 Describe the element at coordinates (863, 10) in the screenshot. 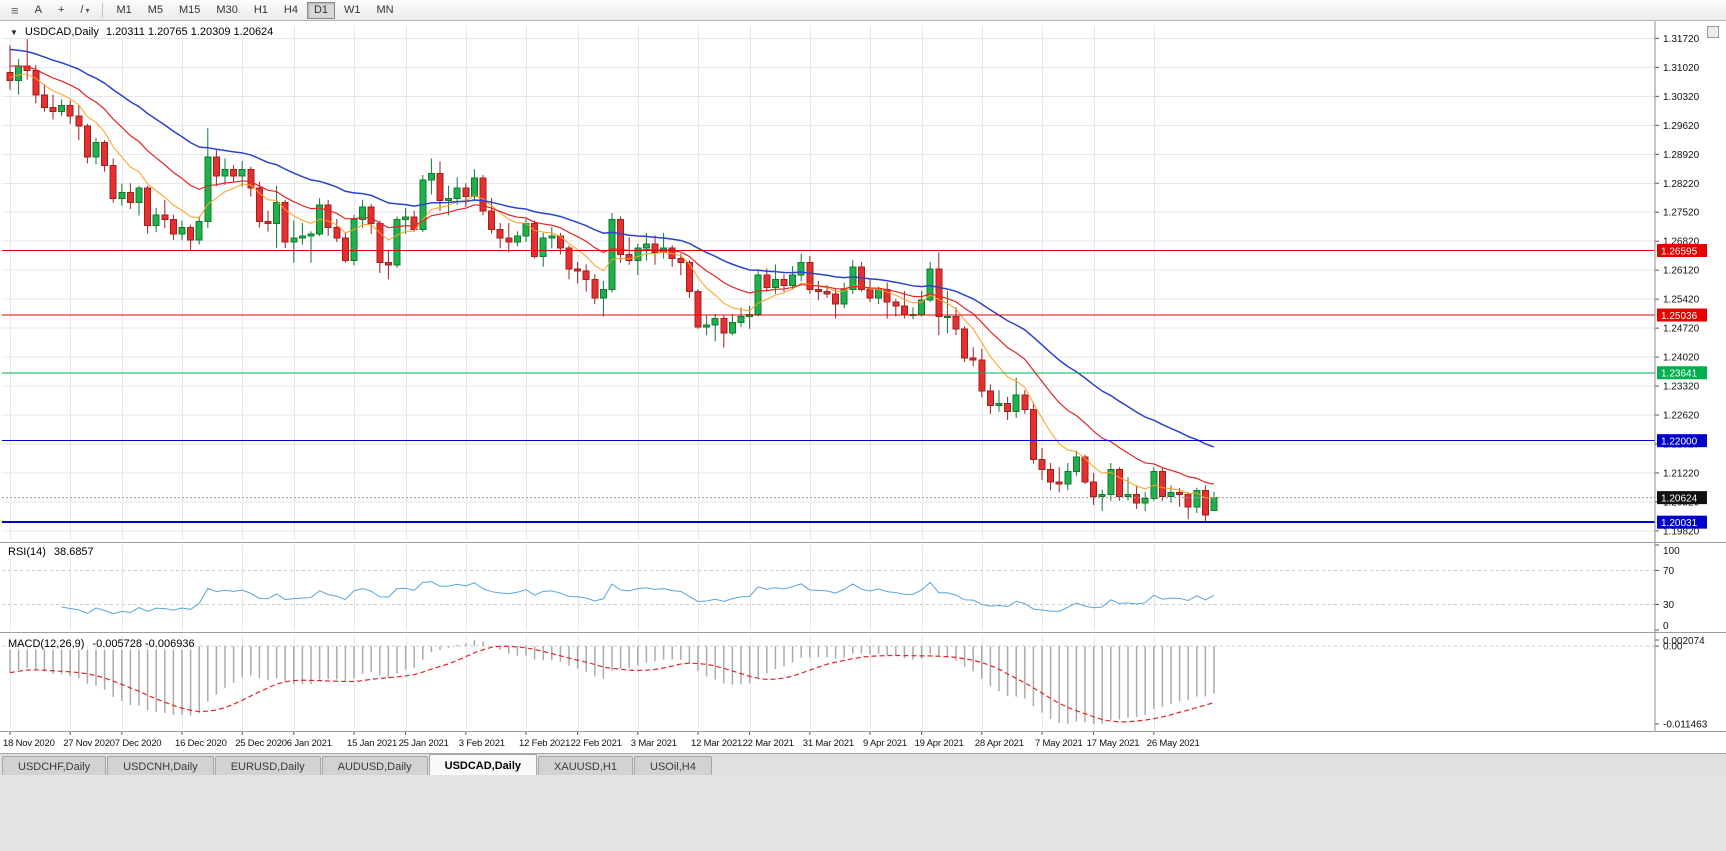

I see `top-toolbar: ≡ A + / ▾ M1 M5 M15 M30 H1 H4 D1 W1 MN` at that location.